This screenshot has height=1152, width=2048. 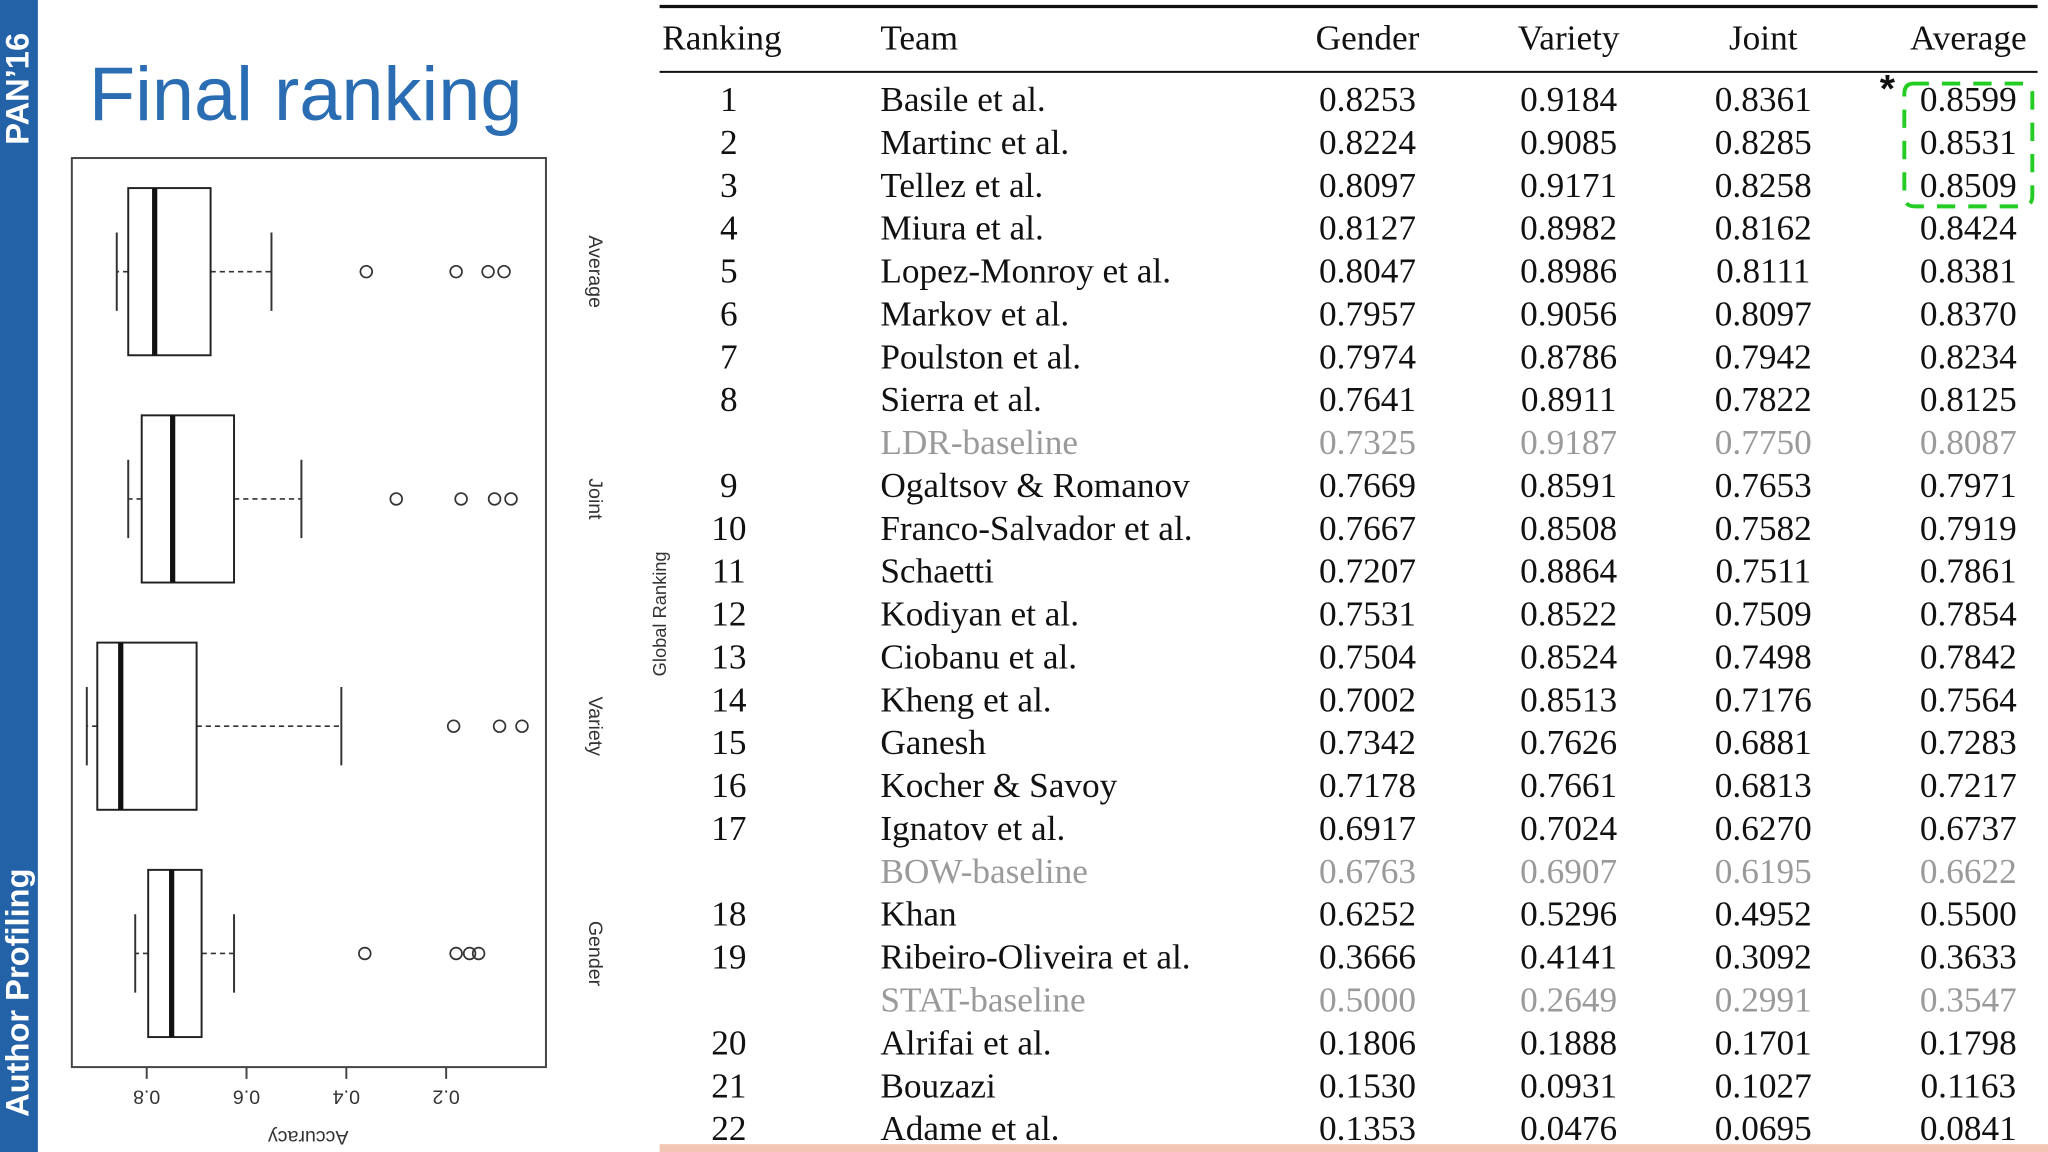 I want to click on table-cell: 0.3666, so click(x=1367, y=957).